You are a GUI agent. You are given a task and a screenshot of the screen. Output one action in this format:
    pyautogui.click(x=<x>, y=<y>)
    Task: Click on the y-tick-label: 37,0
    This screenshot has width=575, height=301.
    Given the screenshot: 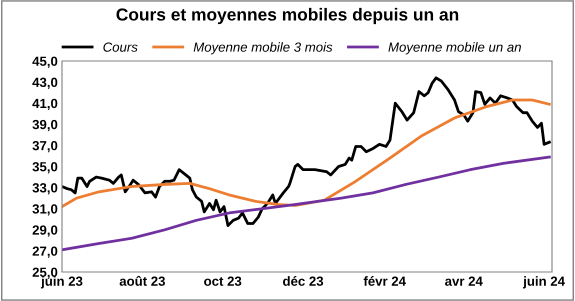 What is the action you would take?
    pyautogui.click(x=45, y=146)
    